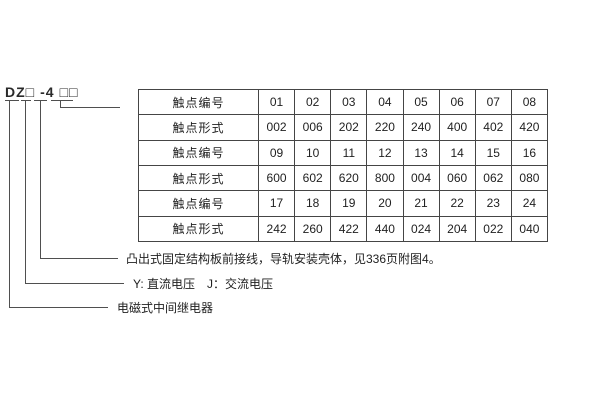 This screenshot has height=400, width=600. Describe the element at coordinates (493, 152) in the screenshot. I see `table-cell: 15` at that location.